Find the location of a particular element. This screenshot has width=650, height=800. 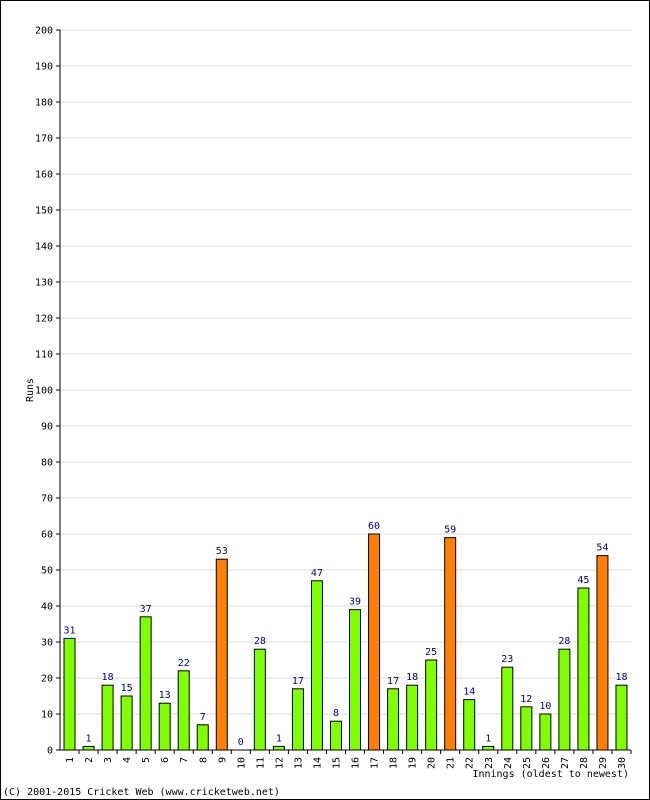

x-tick-label: 6 is located at coordinates (165, 760).